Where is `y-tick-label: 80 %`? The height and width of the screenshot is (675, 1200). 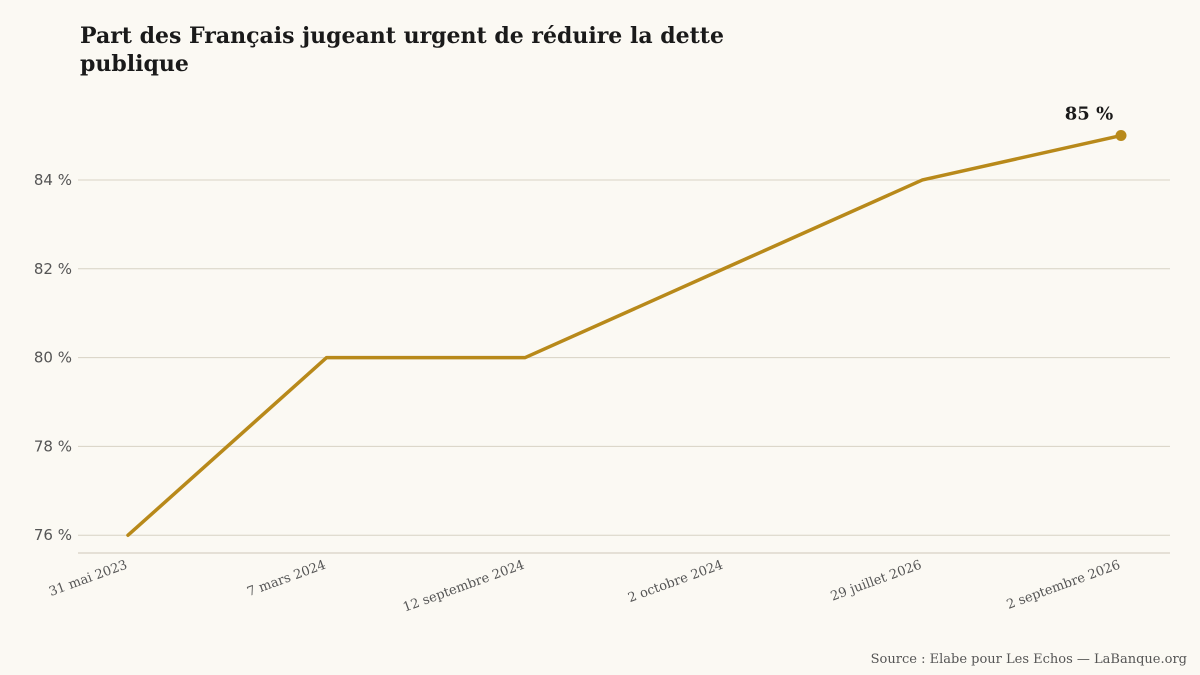 y-tick-label: 80 % is located at coordinates (53, 358).